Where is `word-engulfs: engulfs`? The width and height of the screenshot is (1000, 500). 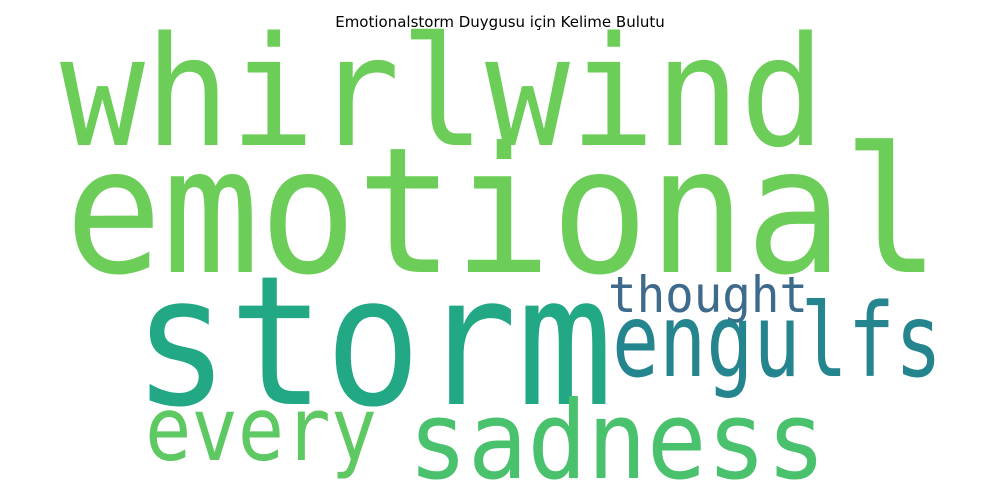 word-engulfs: engulfs is located at coordinates (777, 341).